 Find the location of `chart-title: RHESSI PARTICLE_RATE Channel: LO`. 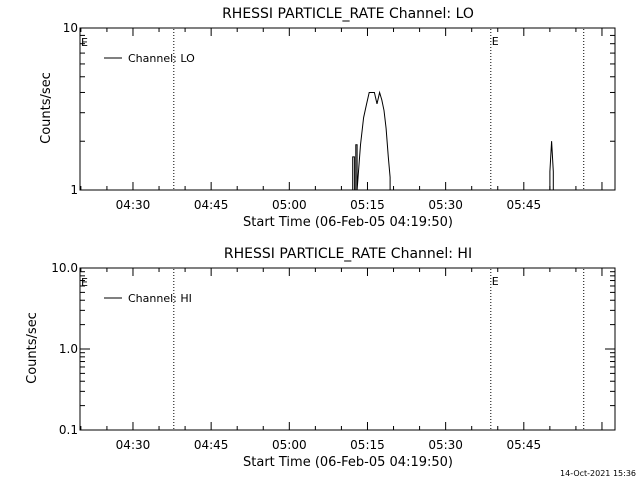

chart-title: RHESSI PARTICLE_RATE Channel: LO is located at coordinates (348, 14).